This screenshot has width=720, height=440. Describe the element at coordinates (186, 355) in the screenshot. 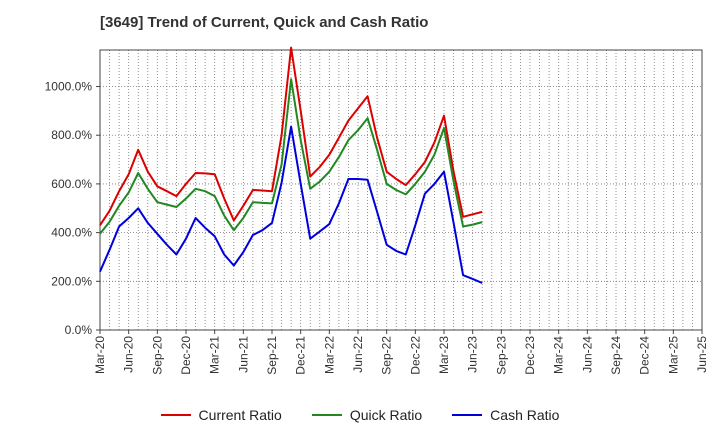

I see `x-tick-label: Dec-20` at that location.